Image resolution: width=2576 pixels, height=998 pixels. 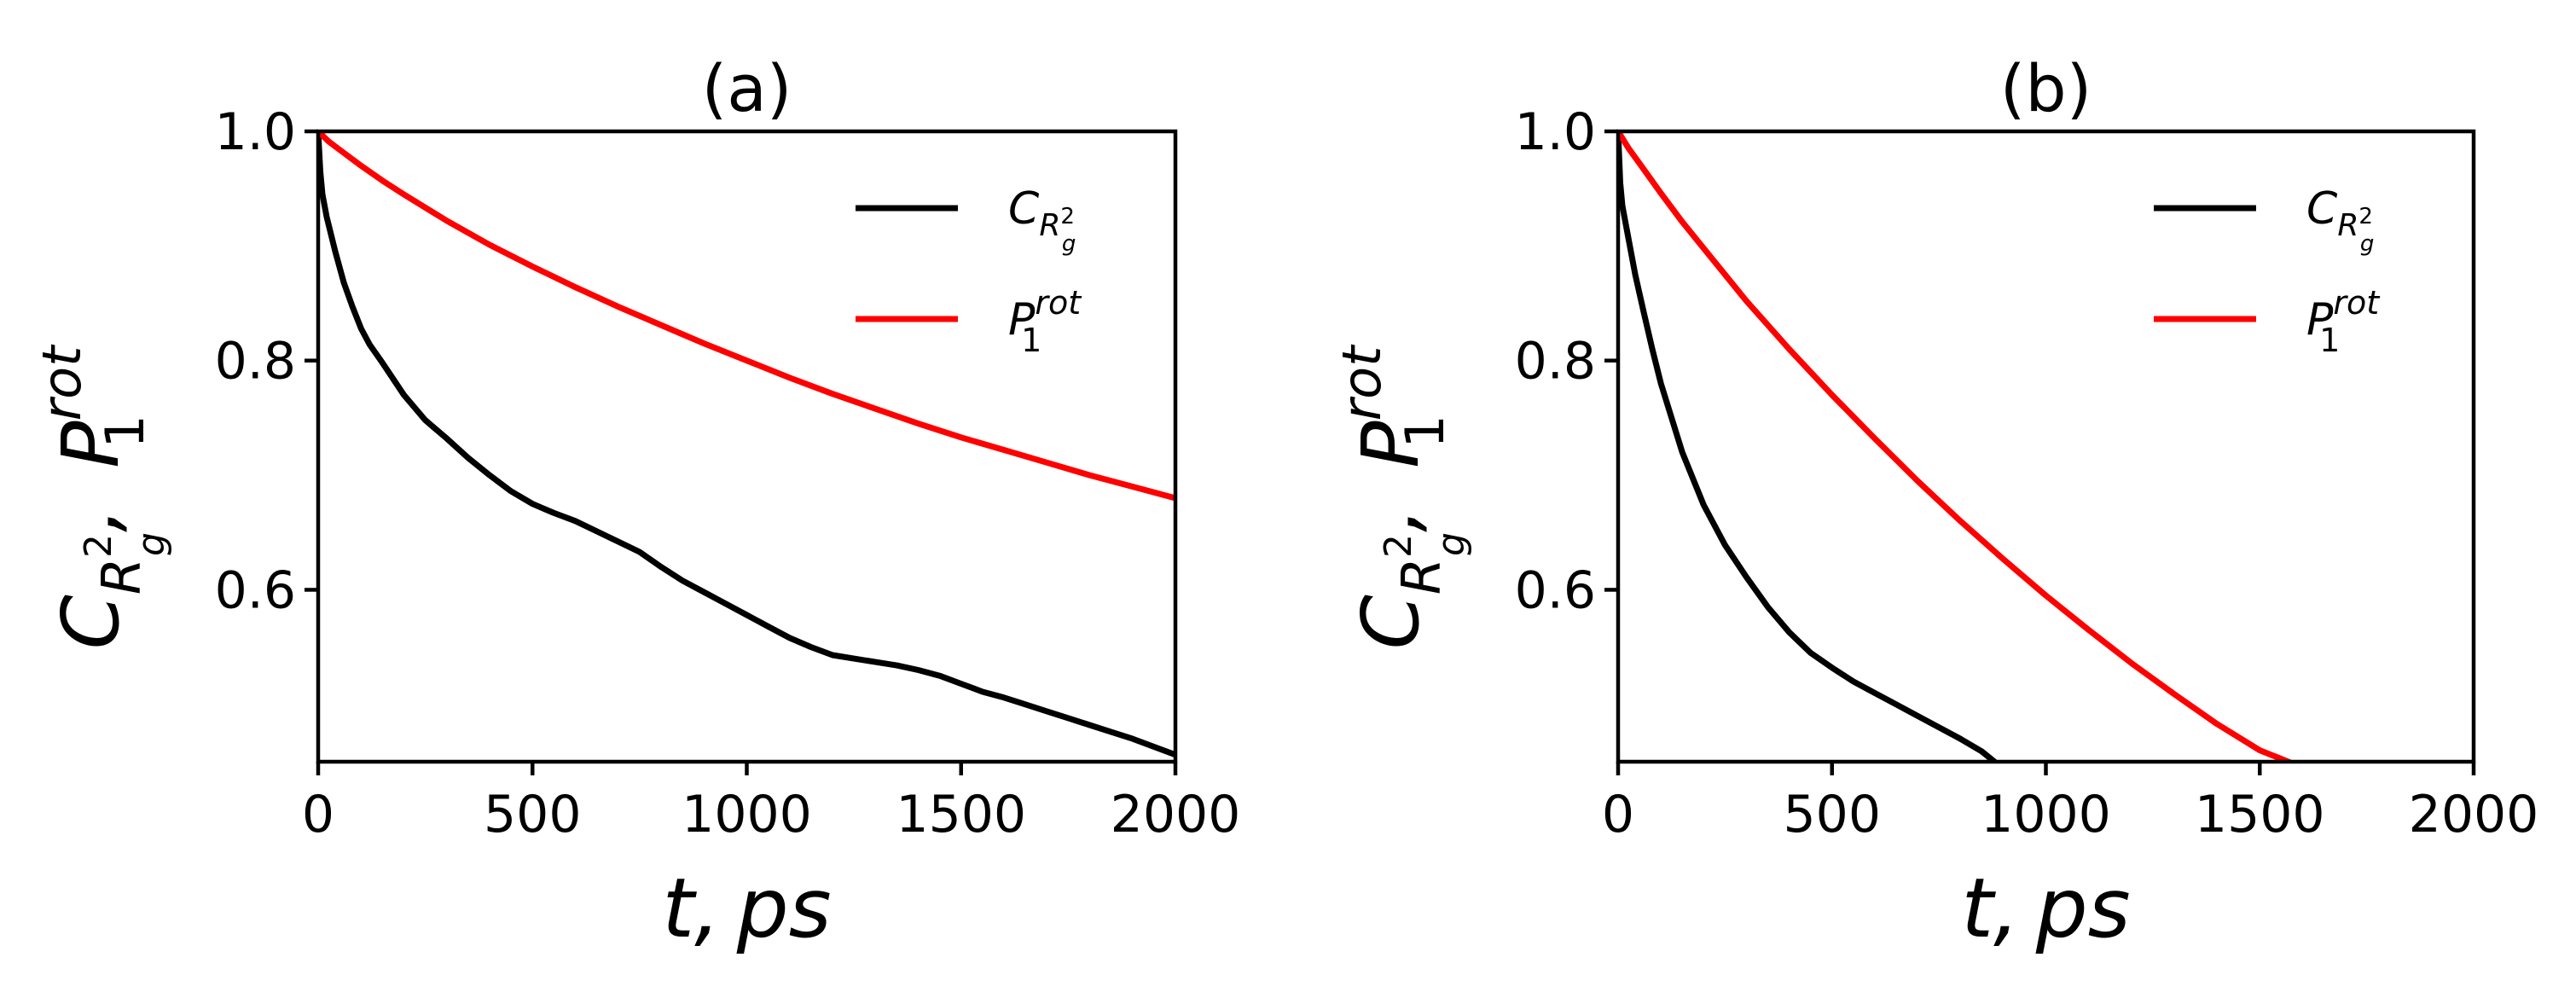 What do you see at coordinates (1808, 446) in the screenshot?
I see `series-c-rg2-line` at bounding box center [1808, 446].